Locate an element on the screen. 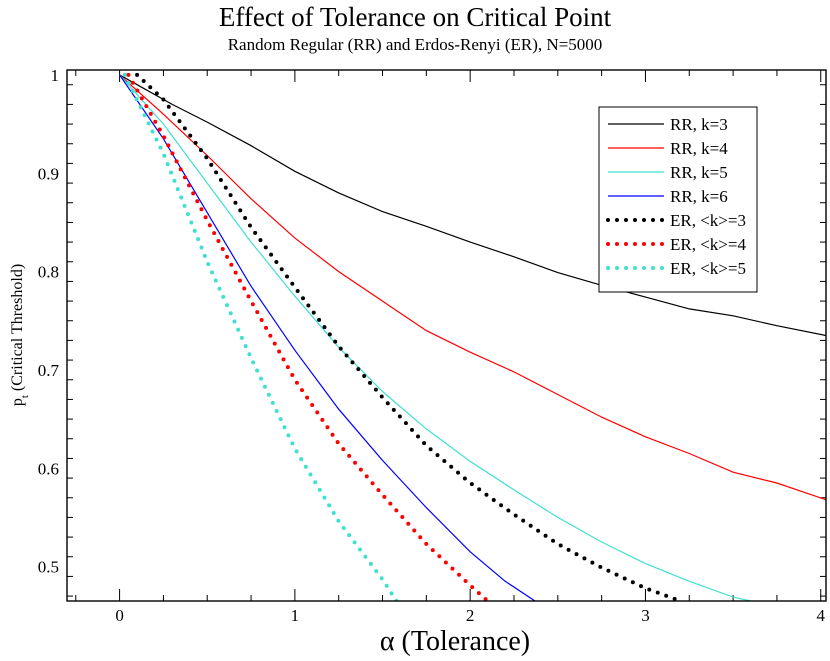 Image resolution: width=830 pixels, height=661 pixels. legend-label-2: RR, k=4 is located at coordinates (699, 148).